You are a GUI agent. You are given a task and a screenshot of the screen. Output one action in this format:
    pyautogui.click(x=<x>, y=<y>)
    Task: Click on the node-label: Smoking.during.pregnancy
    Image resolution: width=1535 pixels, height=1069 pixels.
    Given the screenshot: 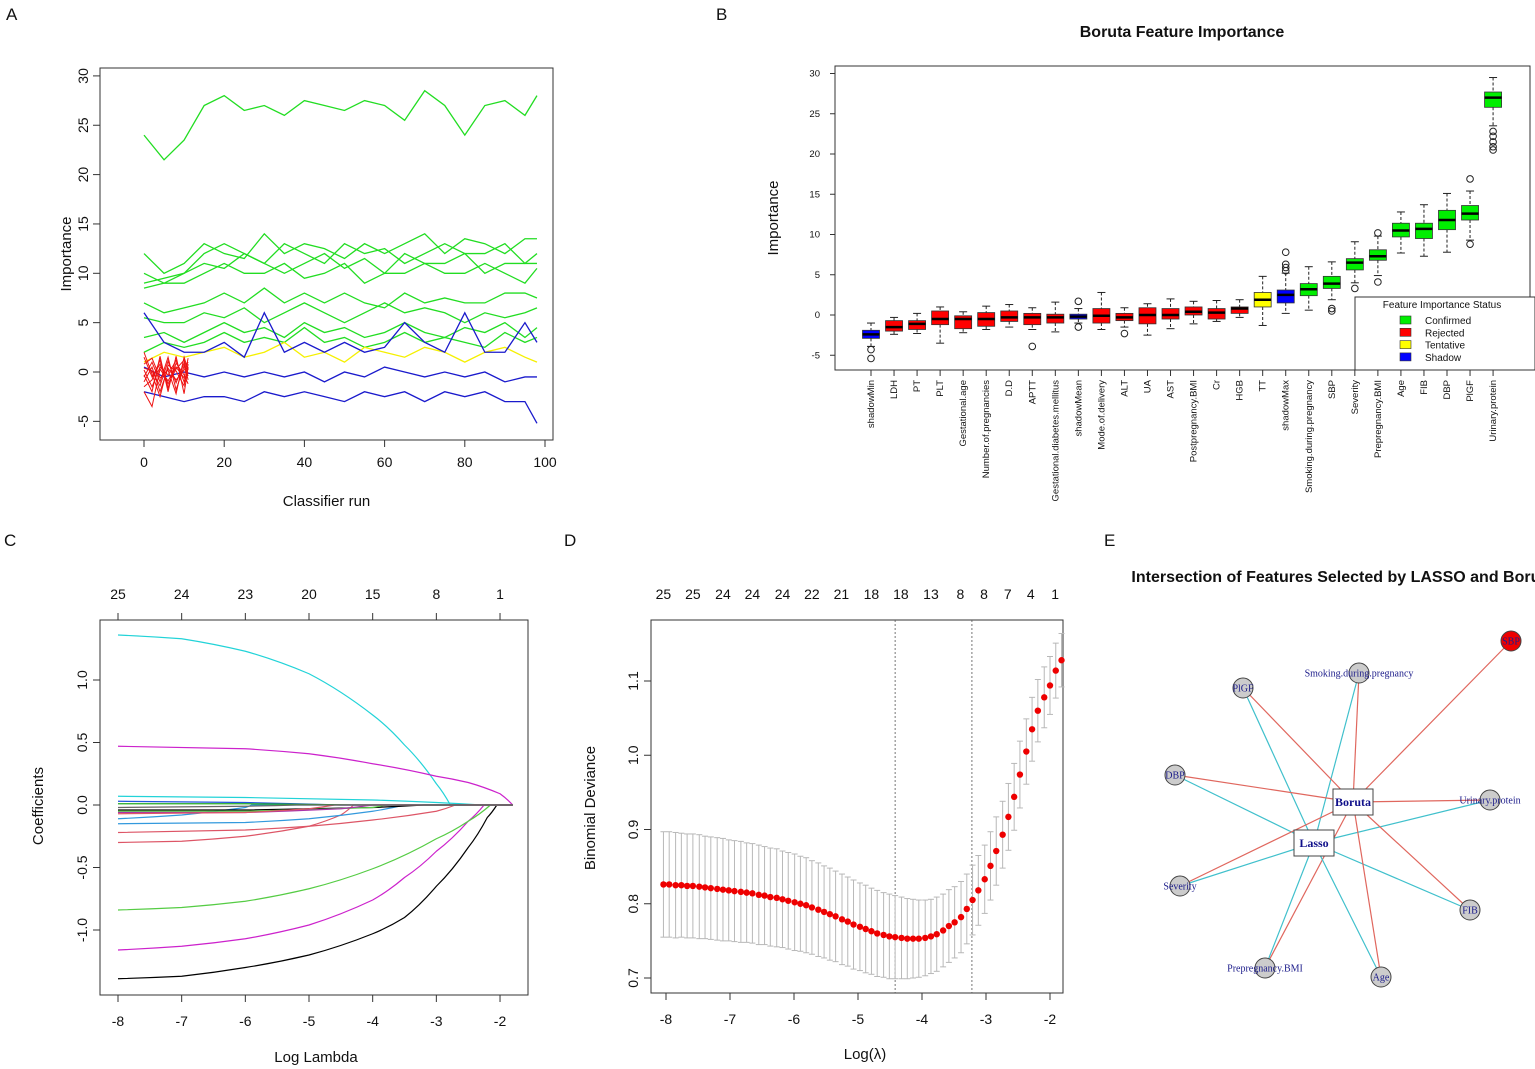 What is the action you would take?
    pyautogui.click(x=1359, y=674)
    